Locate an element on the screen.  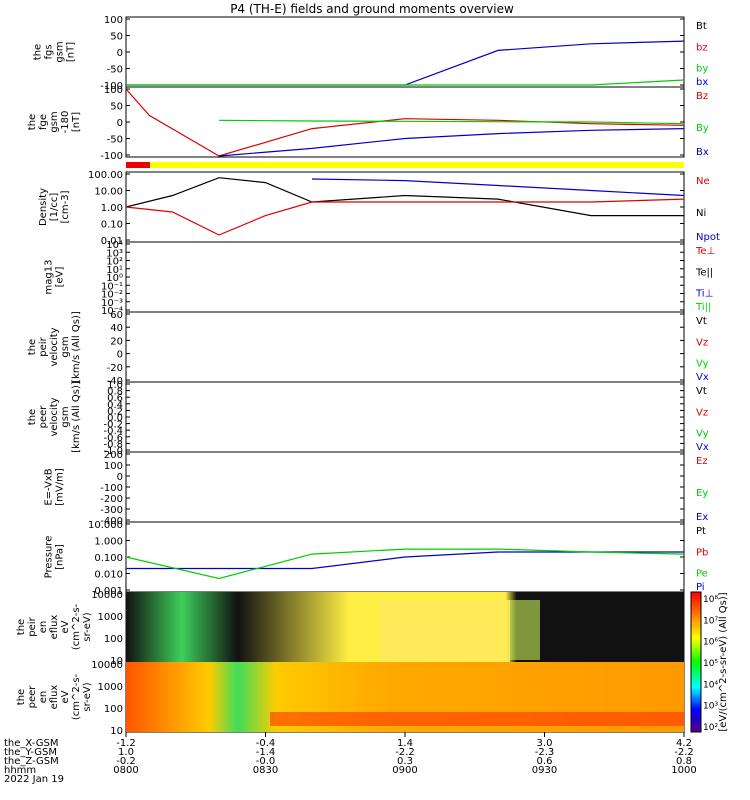
peer-spectrogram is located at coordinates (405, 697).